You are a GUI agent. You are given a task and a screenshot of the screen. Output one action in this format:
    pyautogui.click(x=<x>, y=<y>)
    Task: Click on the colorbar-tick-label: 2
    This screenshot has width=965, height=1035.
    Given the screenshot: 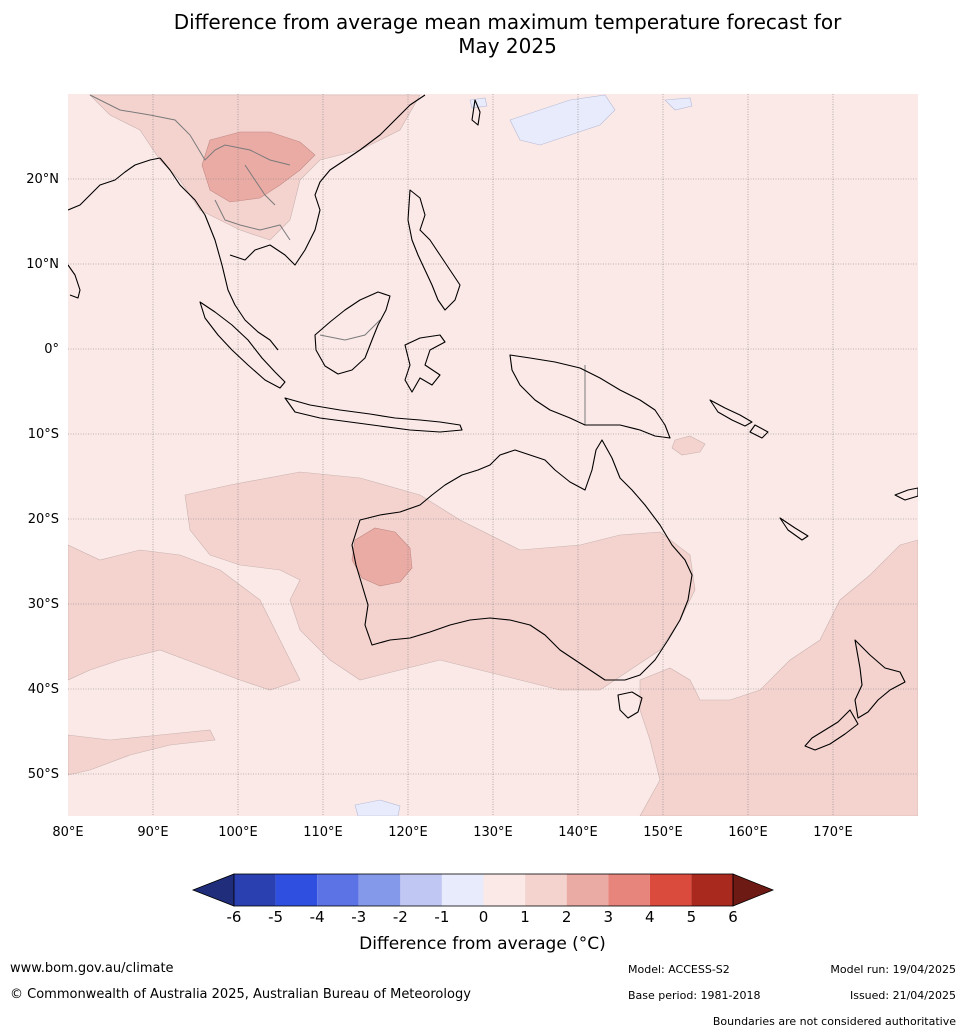 What is the action you would take?
    pyautogui.click(x=567, y=917)
    